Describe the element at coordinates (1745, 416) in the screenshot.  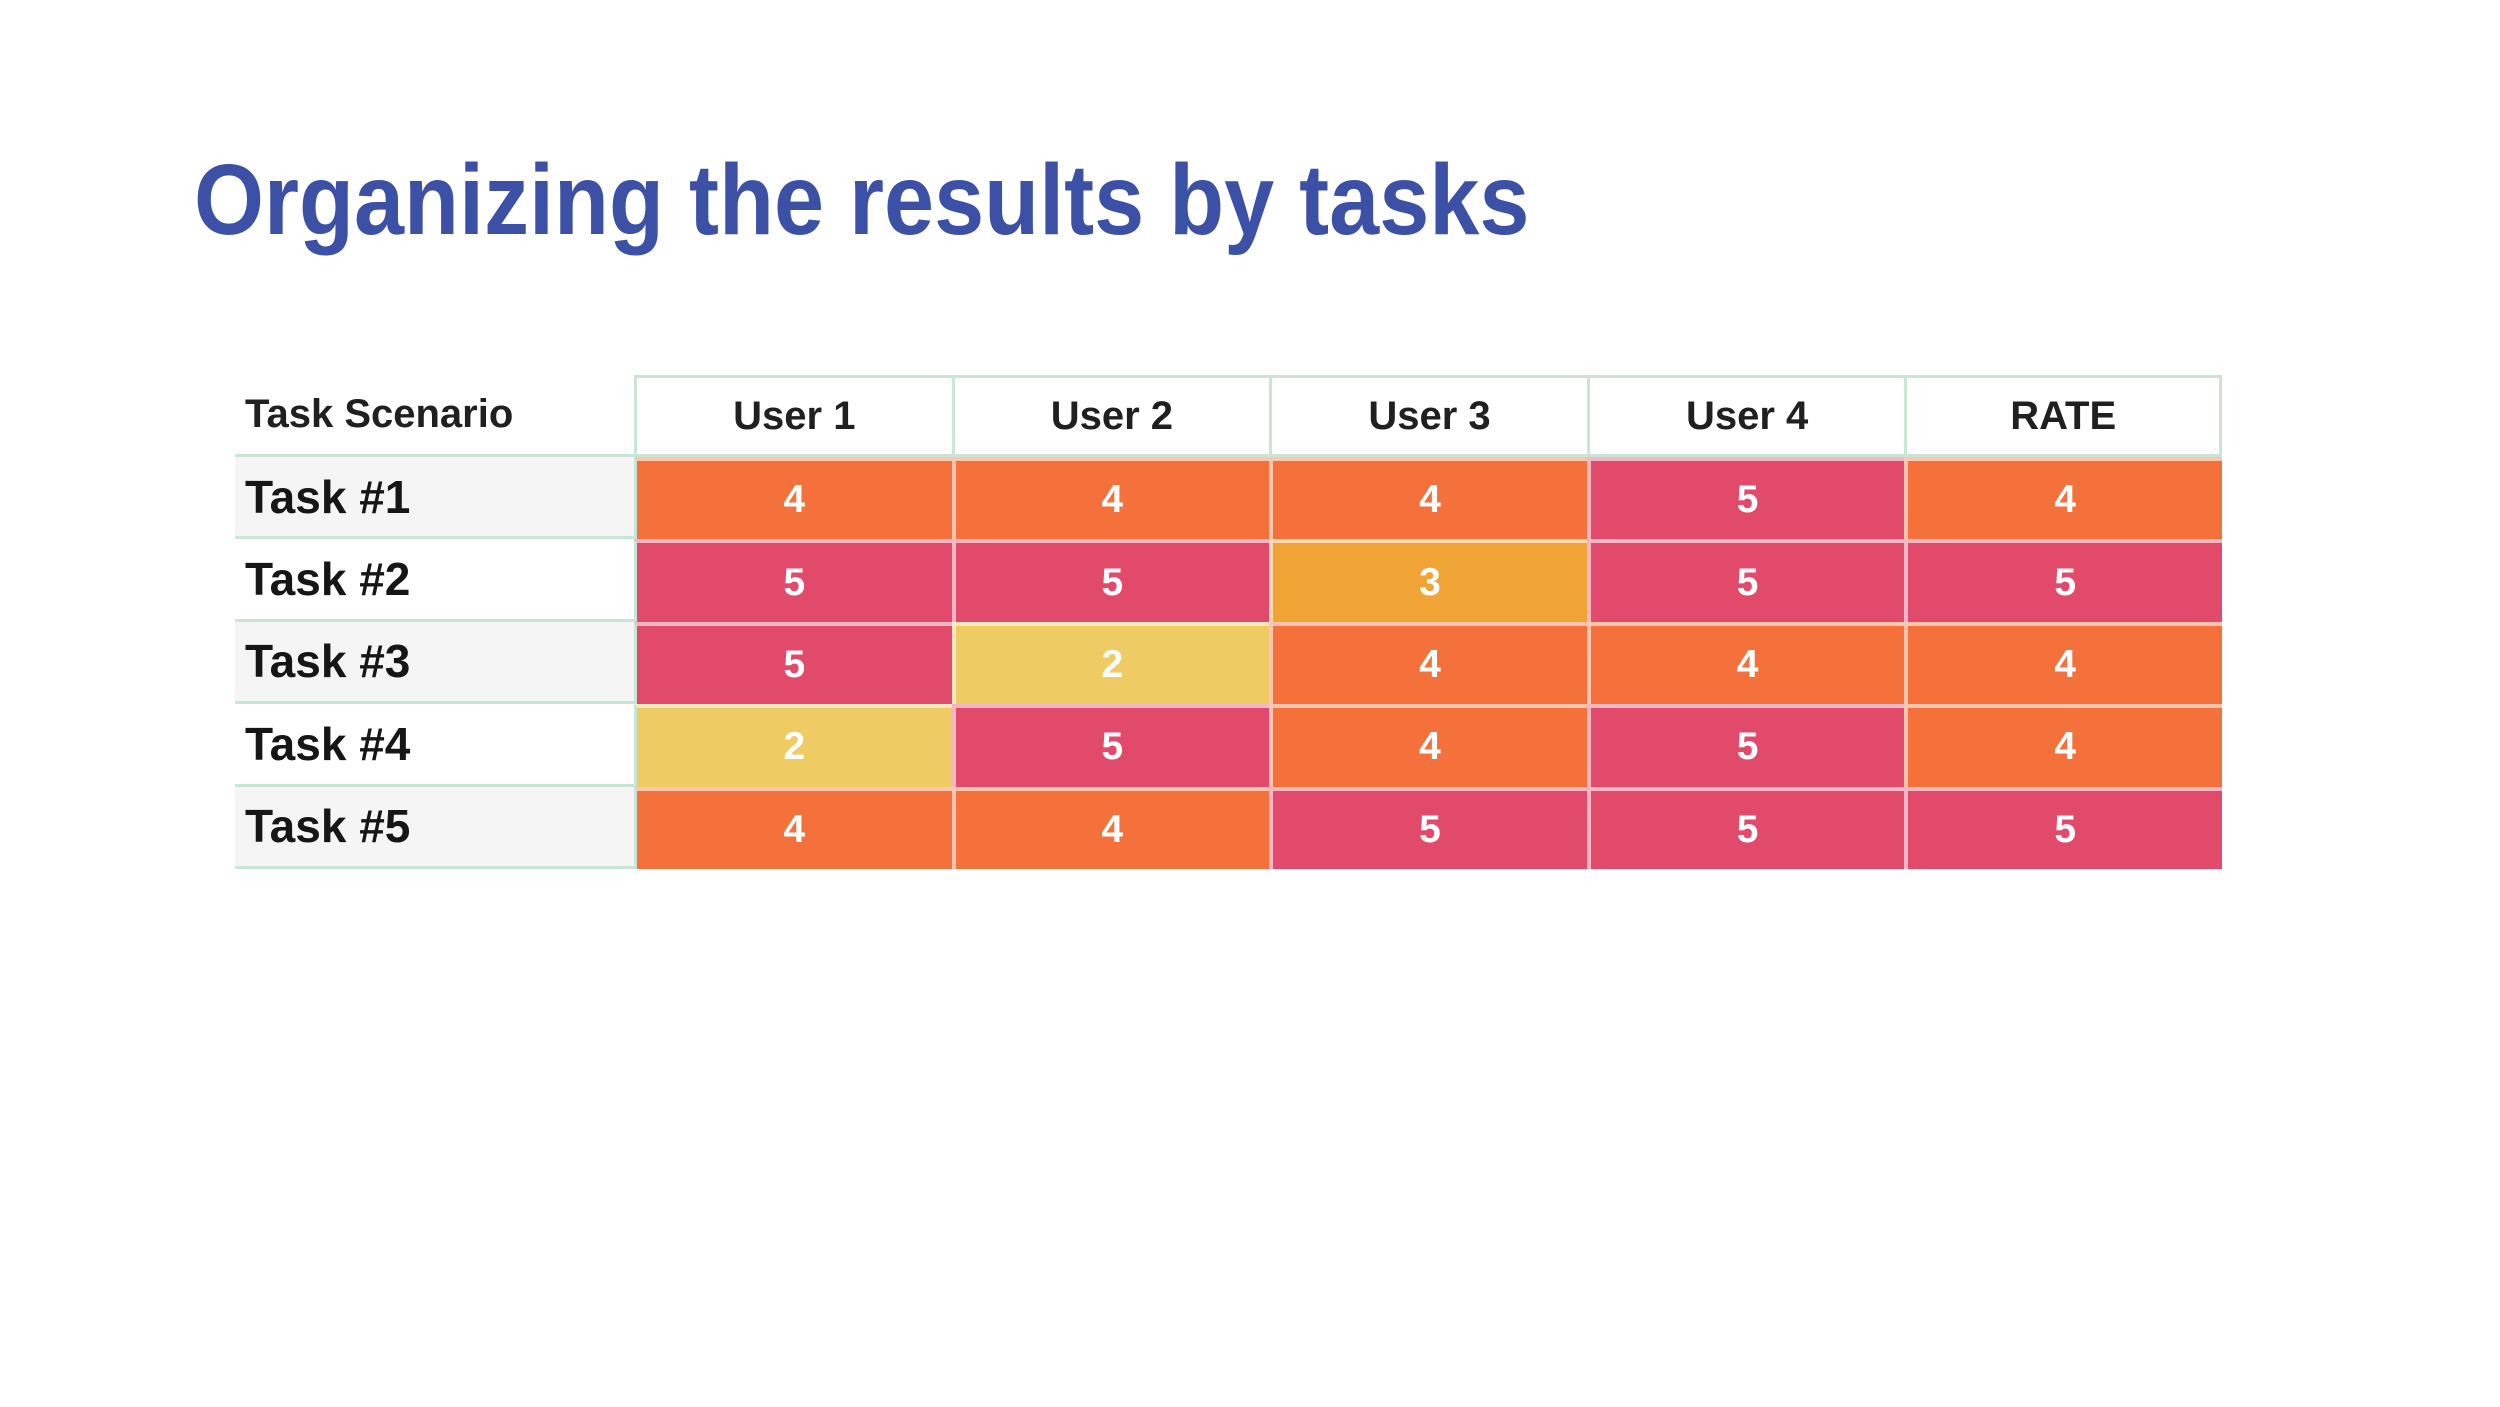
I see `column-header-user-4: User 4` at that location.